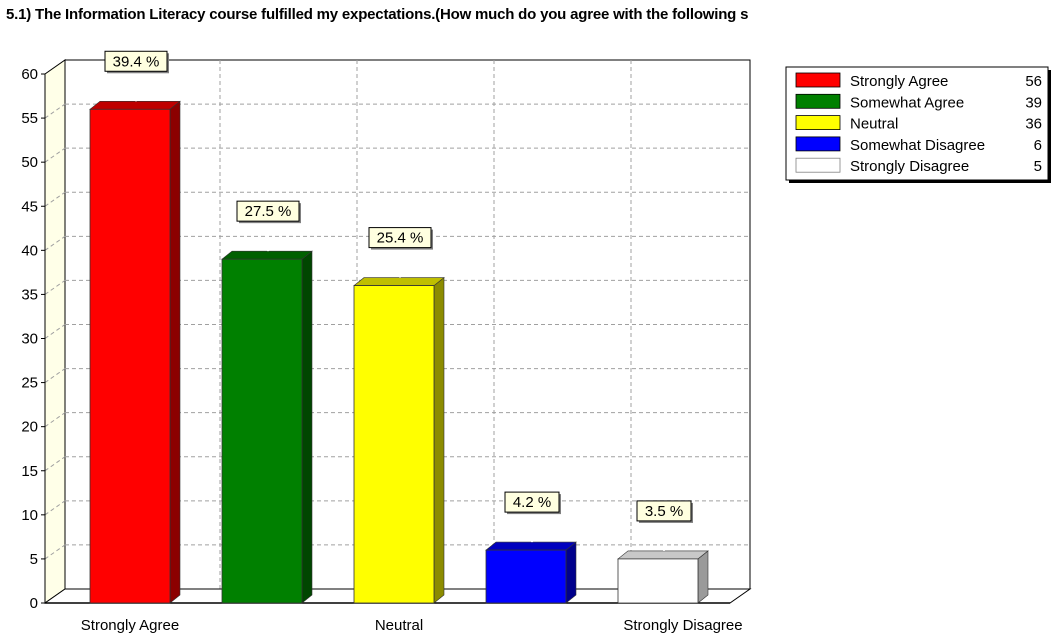  What do you see at coordinates (1033, 81) in the screenshot?
I see `legend-value: 56` at bounding box center [1033, 81].